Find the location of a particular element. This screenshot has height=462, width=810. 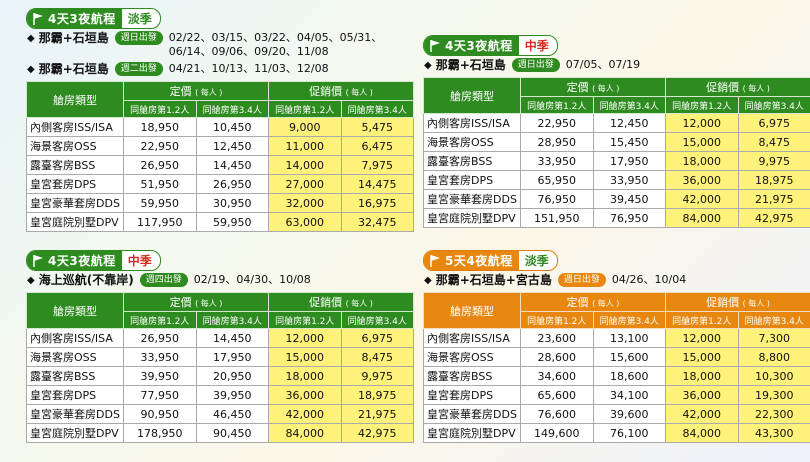

table-row: 海景客房OSS 33,950 17,950 15,000 8,475 is located at coordinates (220, 357).